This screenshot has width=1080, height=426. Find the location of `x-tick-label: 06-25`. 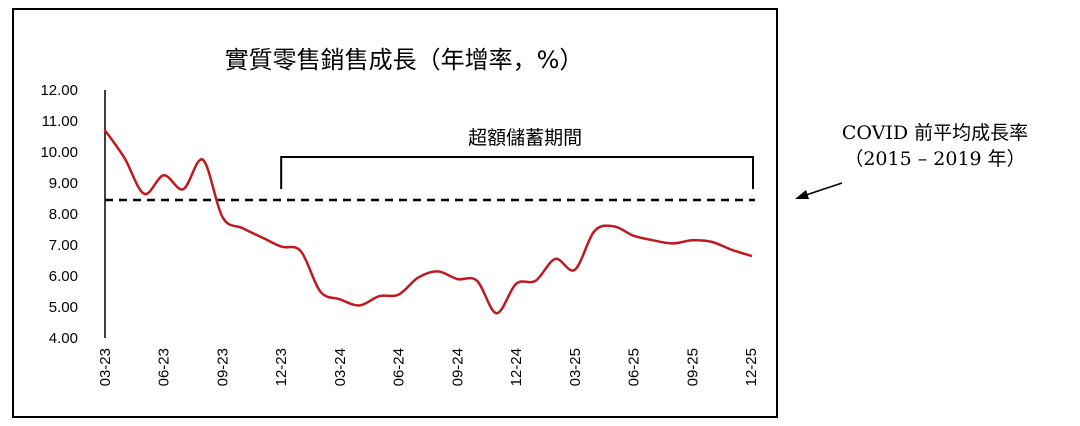

x-tick-label: 06-25 is located at coordinates (634, 367).